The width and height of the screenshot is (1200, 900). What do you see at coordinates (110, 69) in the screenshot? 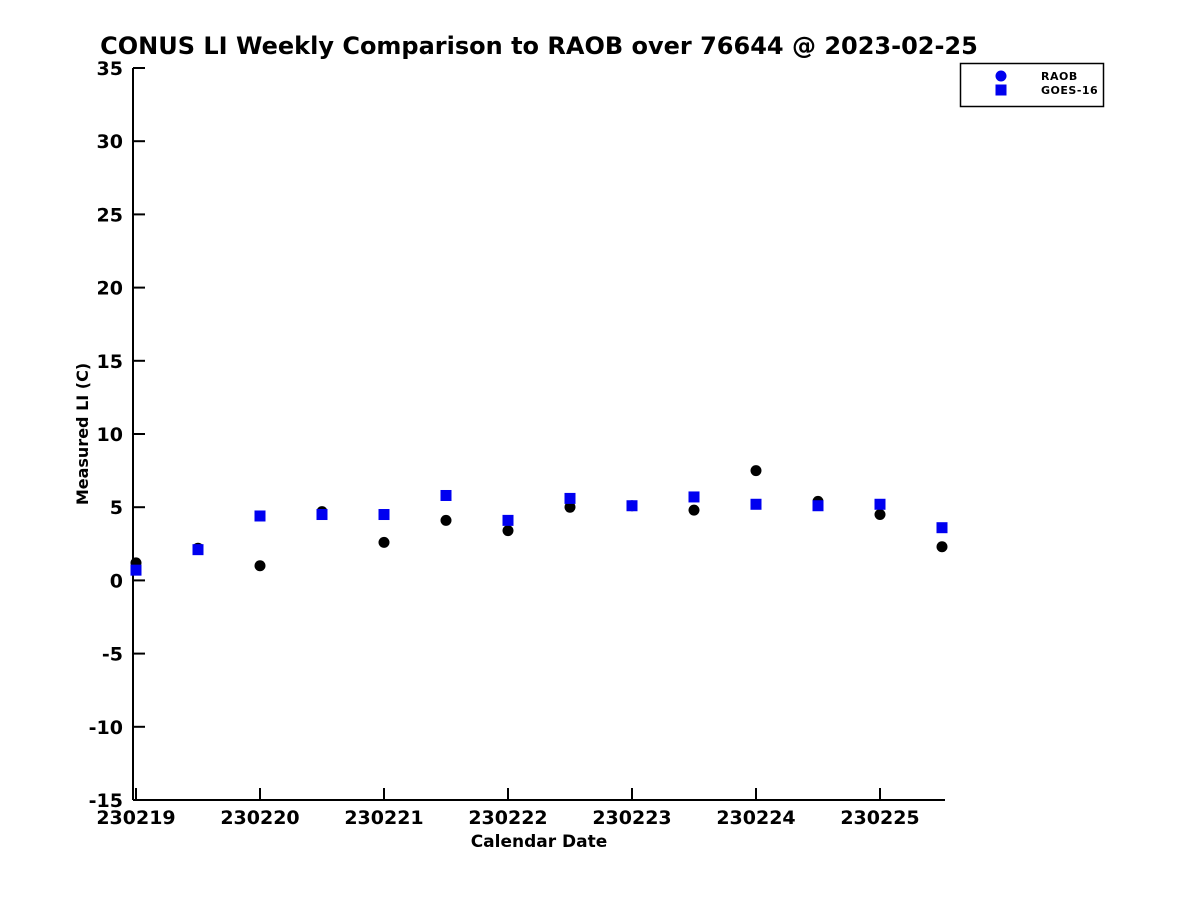
I see `y-tick-label-35: 35` at bounding box center [110, 69].